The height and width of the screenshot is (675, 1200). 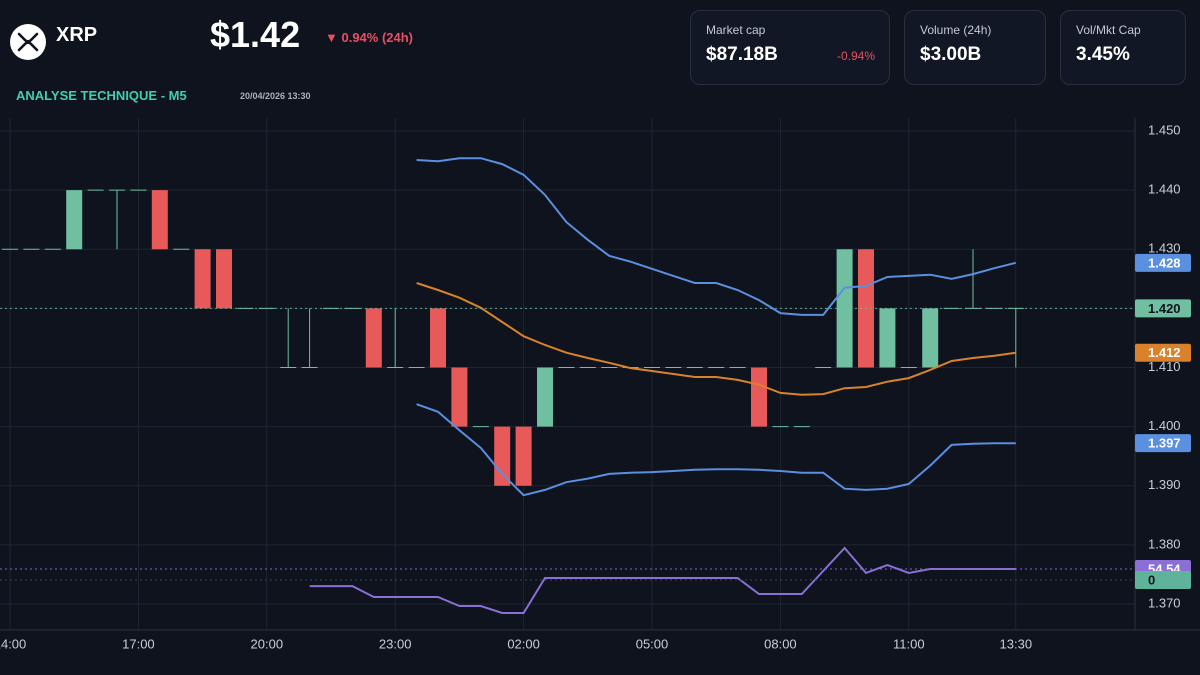 I want to click on stat-label: Volume (24h), so click(x=956, y=30).